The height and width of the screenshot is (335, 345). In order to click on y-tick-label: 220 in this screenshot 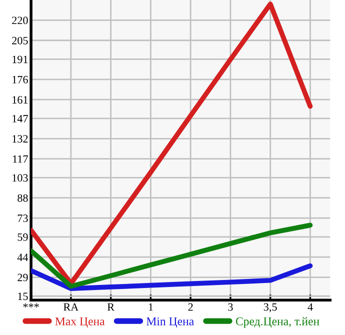, I will do `click(20, 20)`.